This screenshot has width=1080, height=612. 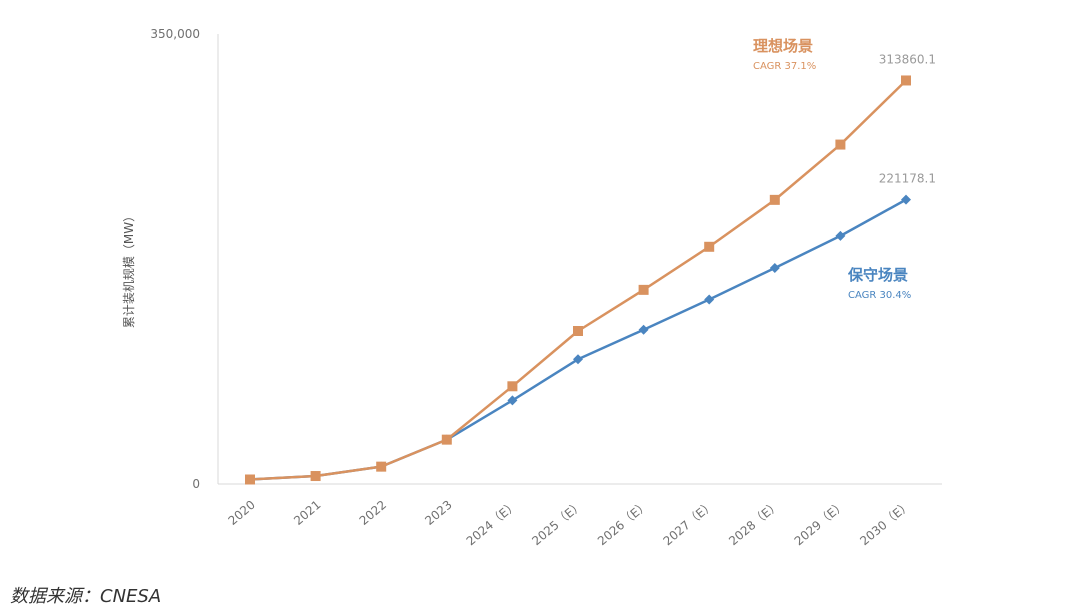 I want to click on x-tick-label: 2028（E）, so click(x=754, y=523).